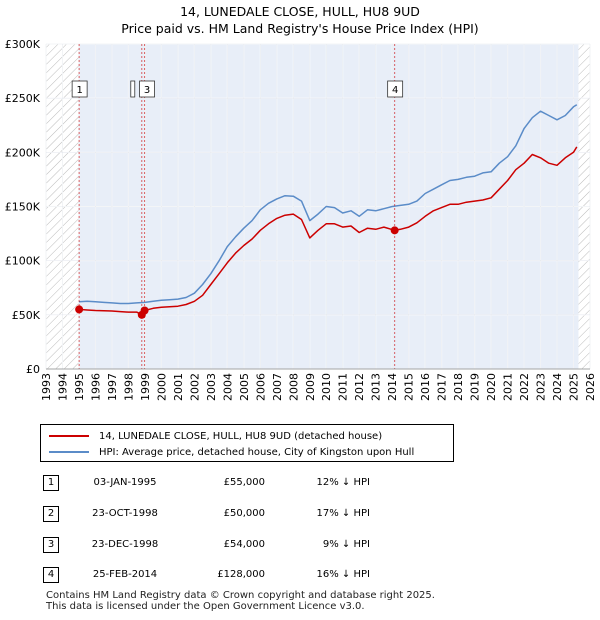 This screenshot has height=620, width=600. Describe the element at coordinates (392, 387) in the screenshot. I see `x-tick-label: 2014` at that location.